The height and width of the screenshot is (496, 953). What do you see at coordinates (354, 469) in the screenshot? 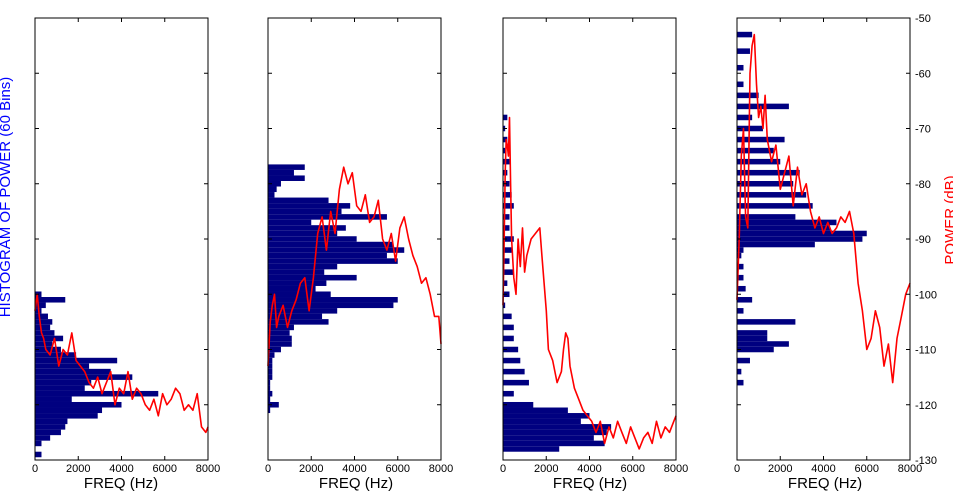
I see `panel-2-x-tick-label: 4000` at bounding box center [354, 469].